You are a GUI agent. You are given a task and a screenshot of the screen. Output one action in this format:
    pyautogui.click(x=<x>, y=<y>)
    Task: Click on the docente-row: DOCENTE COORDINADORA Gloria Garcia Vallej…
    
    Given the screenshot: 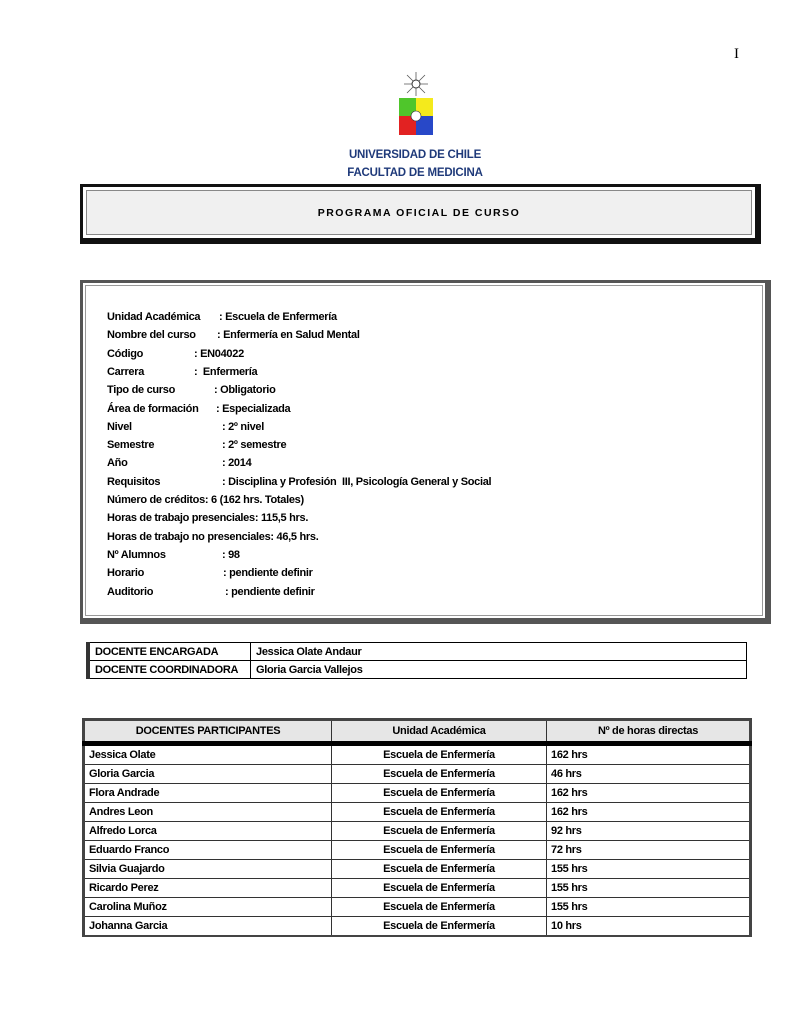 What is the action you would take?
    pyautogui.click(x=417, y=669)
    